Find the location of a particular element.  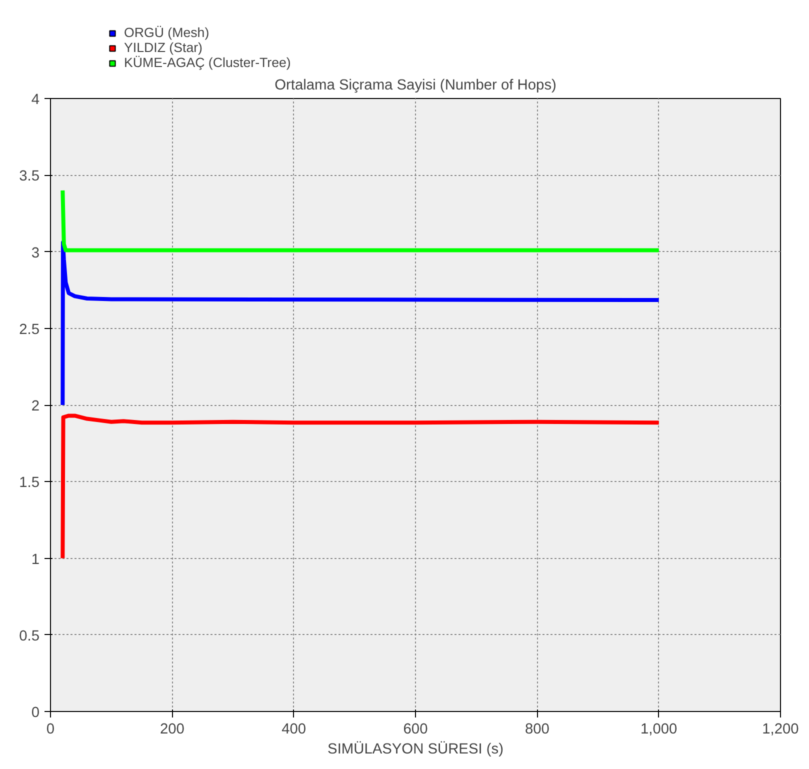

x-tick-label: 400 is located at coordinates (294, 730).